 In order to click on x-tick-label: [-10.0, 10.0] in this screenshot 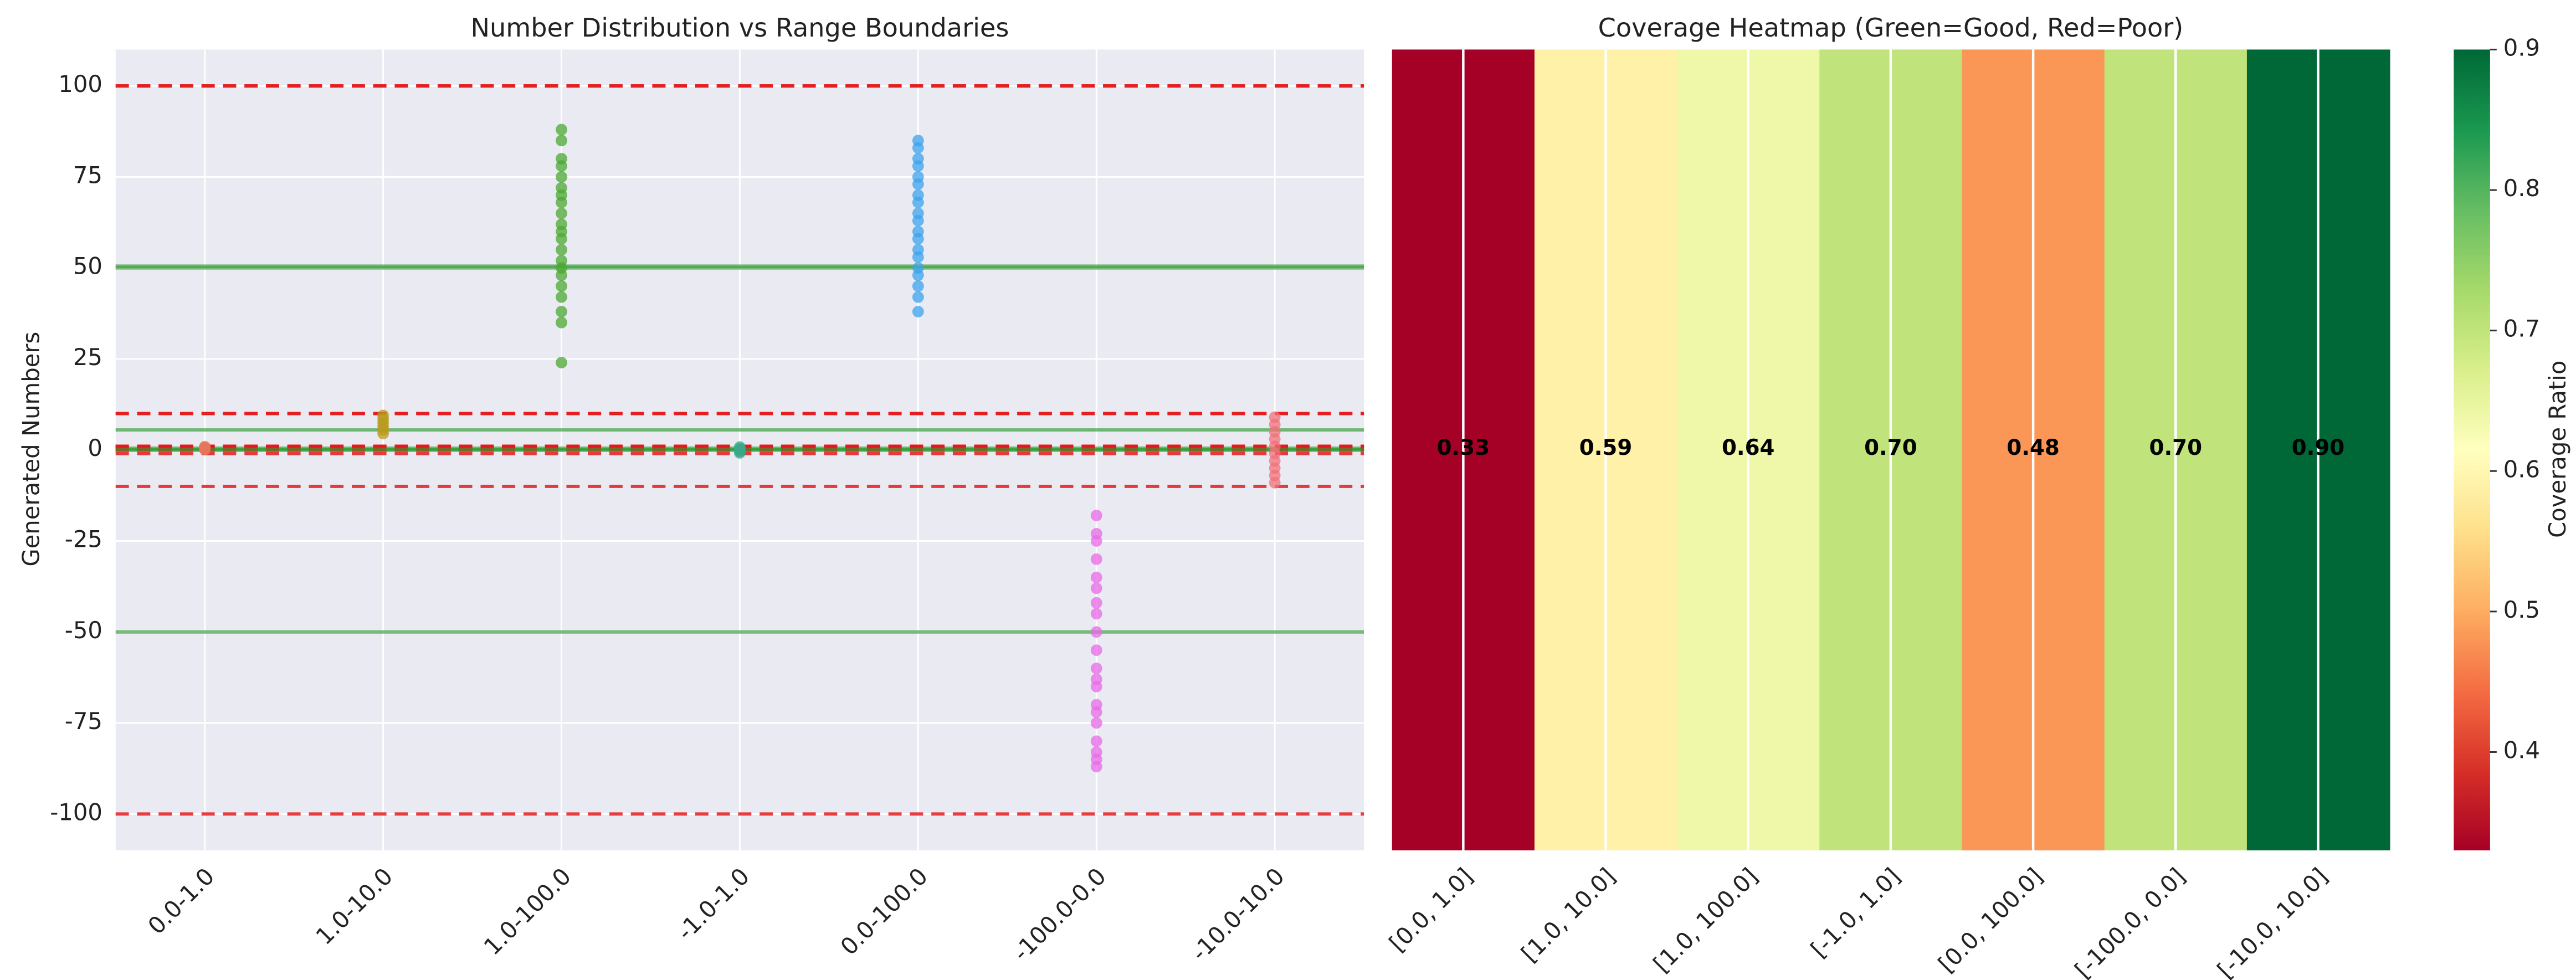, I will do `click(2272, 921)`.